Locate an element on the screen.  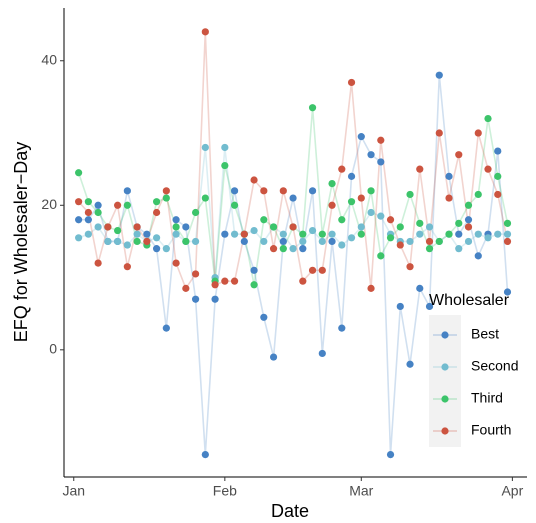
y-tick-label: 40 is located at coordinates (49, 59).